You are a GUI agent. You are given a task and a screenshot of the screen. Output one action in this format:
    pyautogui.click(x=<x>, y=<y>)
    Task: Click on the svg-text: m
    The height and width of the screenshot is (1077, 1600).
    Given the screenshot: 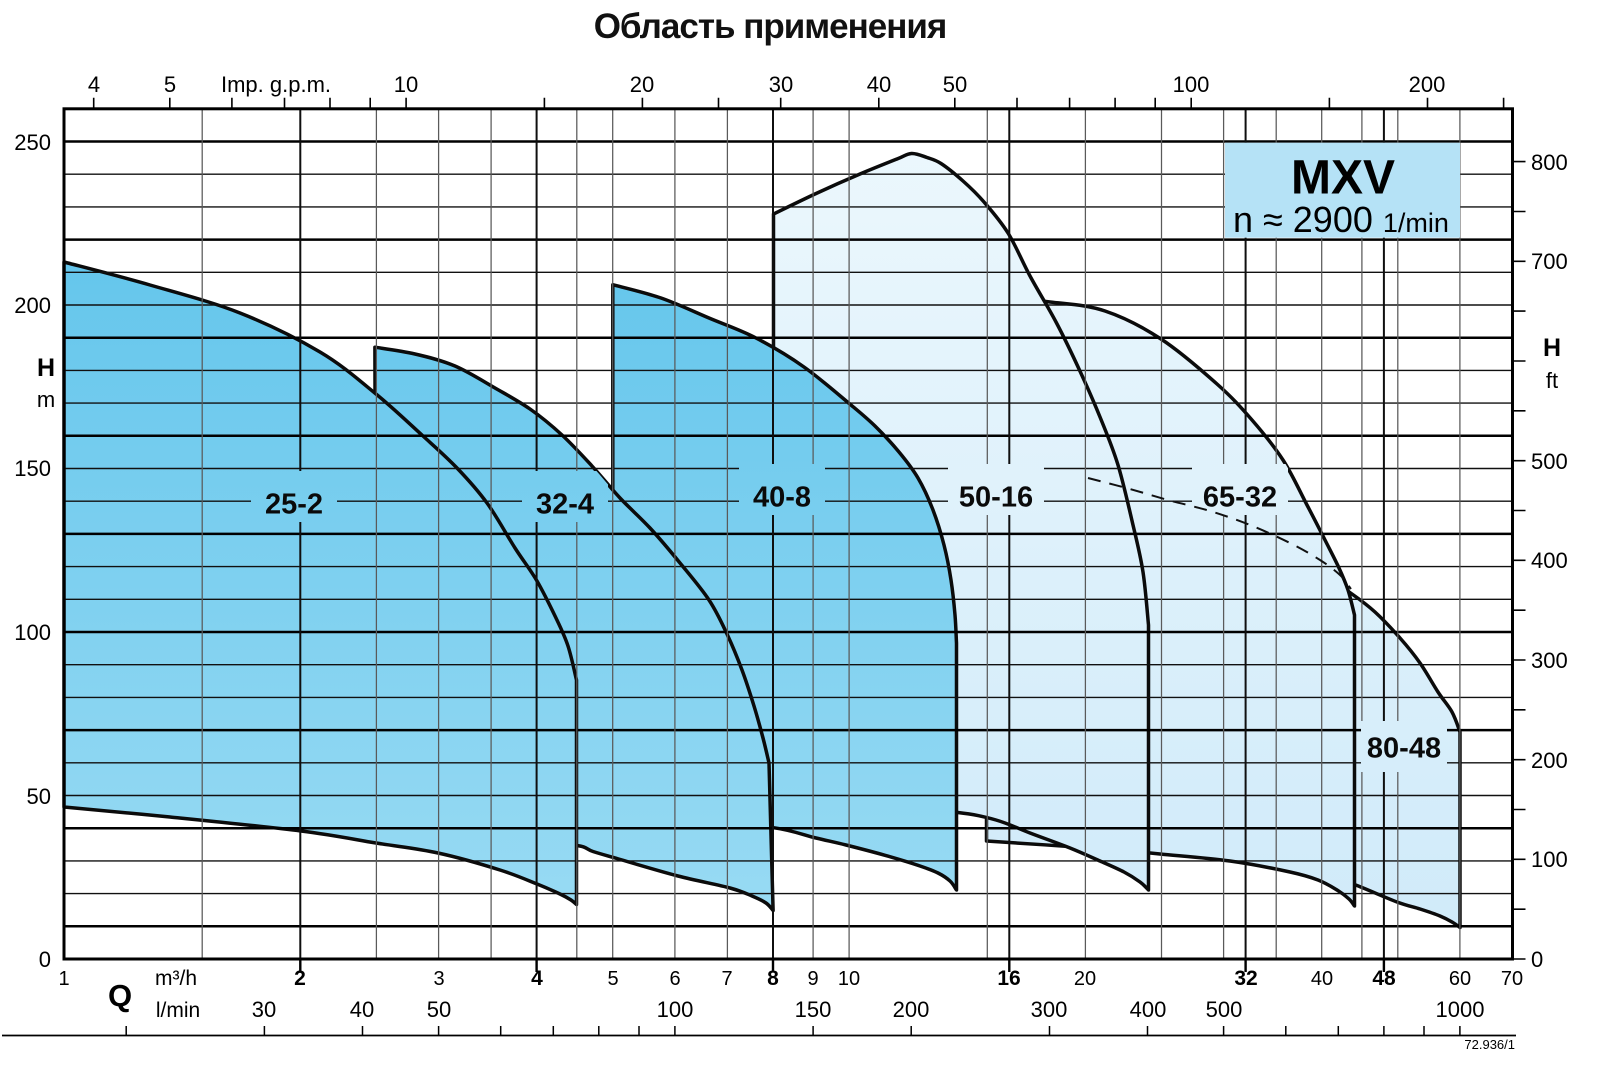 What is the action you would take?
    pyautogui.click(x=46, y=399)
    